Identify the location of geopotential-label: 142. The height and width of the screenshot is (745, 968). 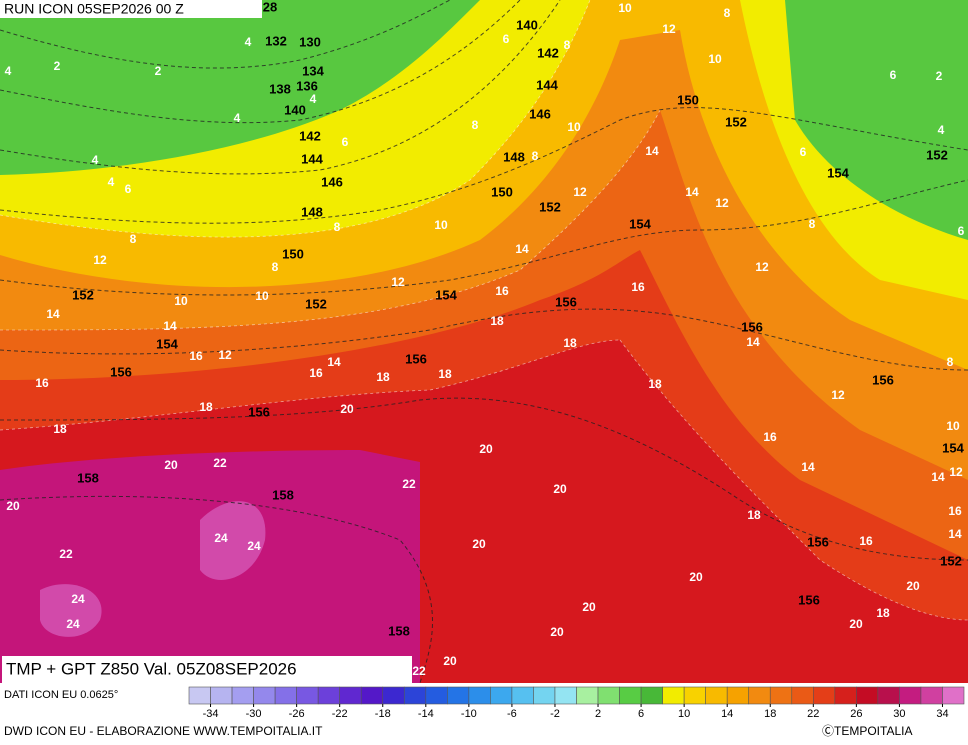
(548, 52).